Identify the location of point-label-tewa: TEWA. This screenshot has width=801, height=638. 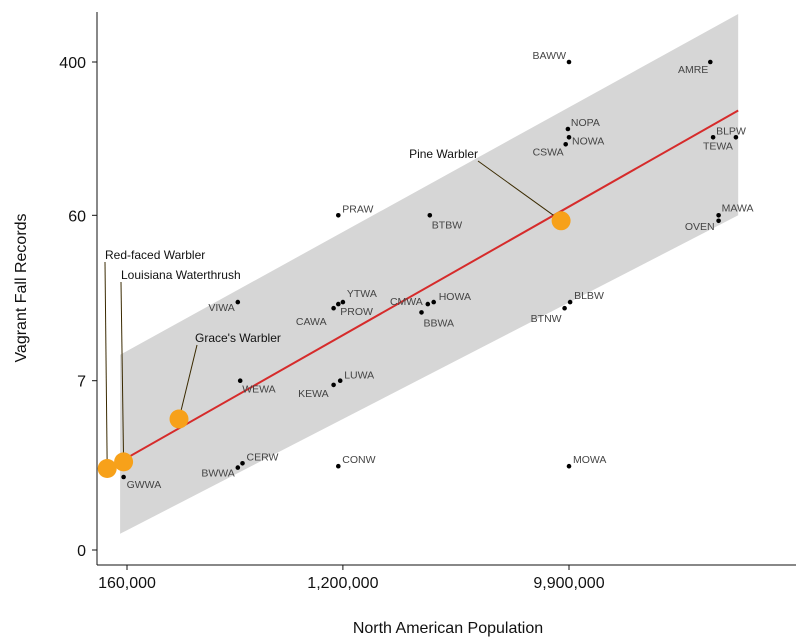
(718, 146).